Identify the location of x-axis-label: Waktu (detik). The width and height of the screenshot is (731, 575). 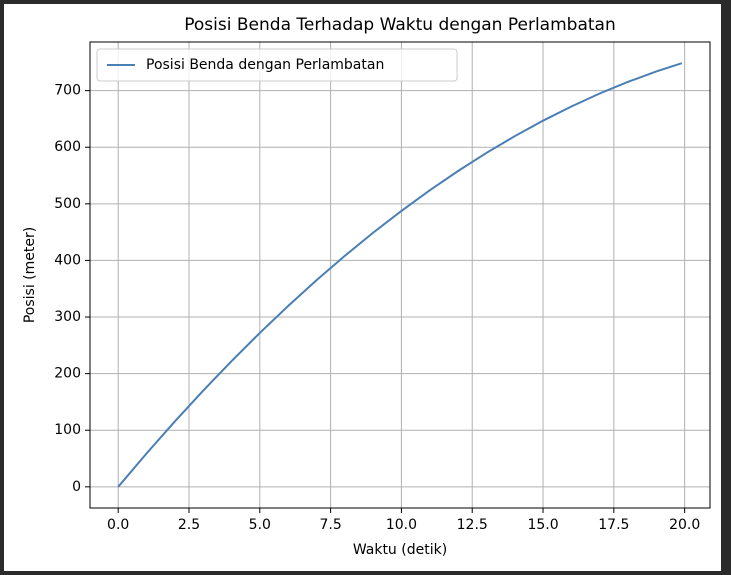
(400, 550).